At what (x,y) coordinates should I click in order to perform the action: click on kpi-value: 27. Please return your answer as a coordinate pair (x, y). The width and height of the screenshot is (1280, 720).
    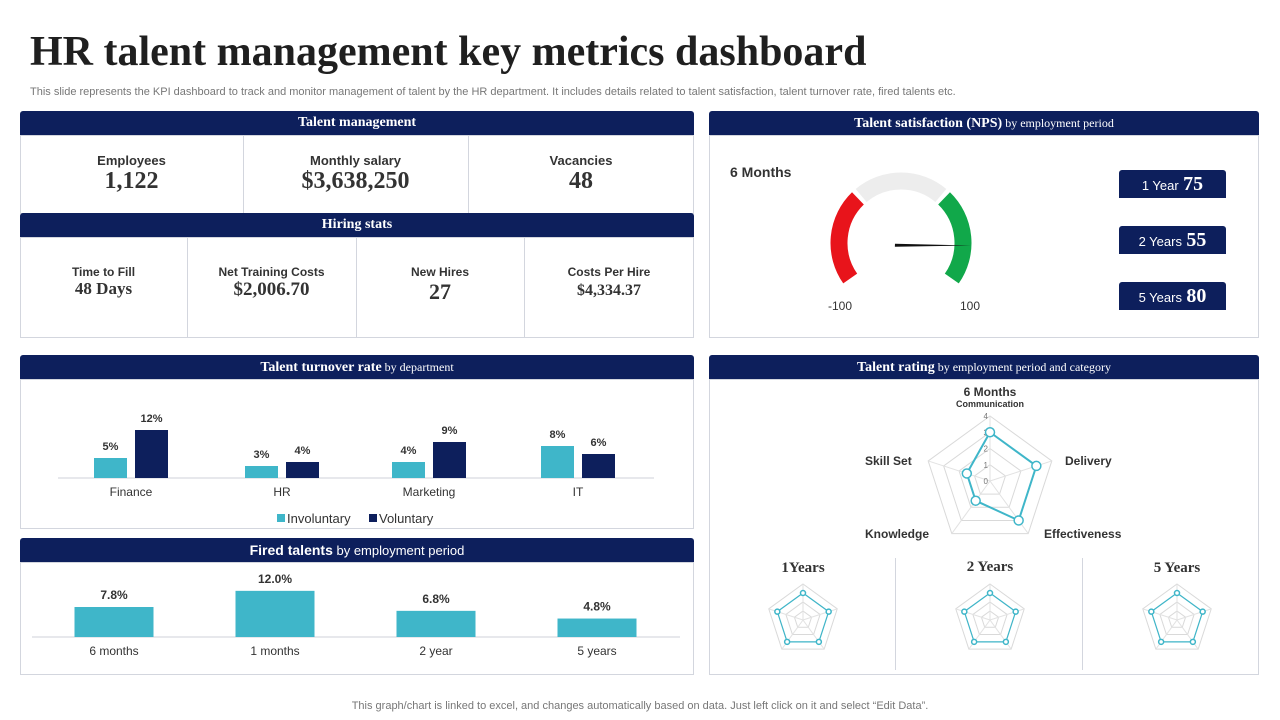
    Looking at the image, I should click on (440, 291).